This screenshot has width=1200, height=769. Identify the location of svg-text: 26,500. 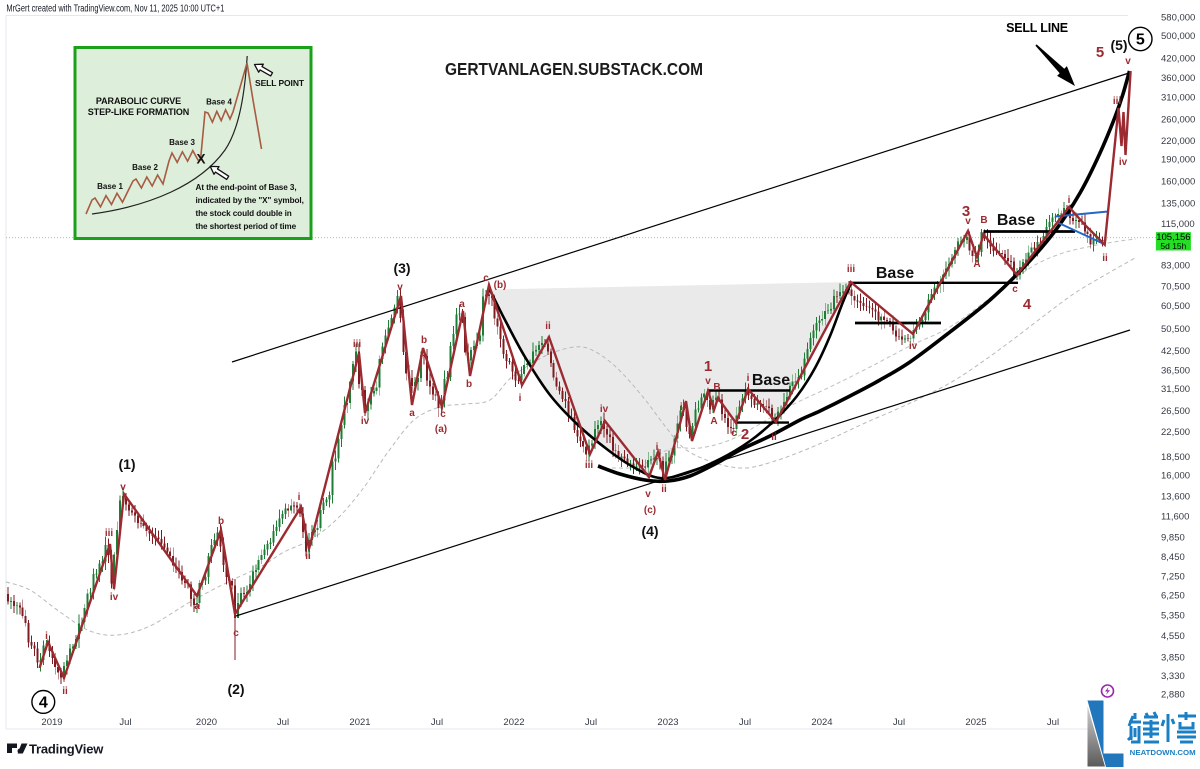
(1175, 411).